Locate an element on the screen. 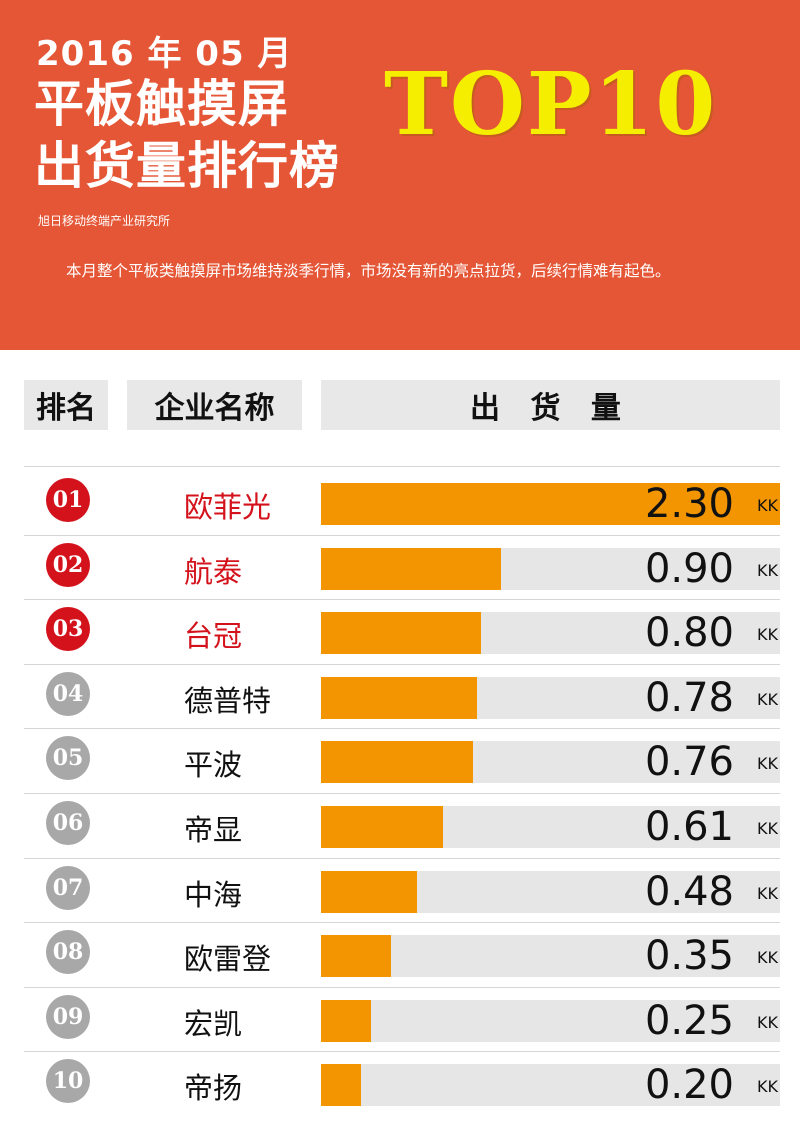 This screenshot has width=800, height=1147. rank-badge: 01 is located at coordinates (68, 500).